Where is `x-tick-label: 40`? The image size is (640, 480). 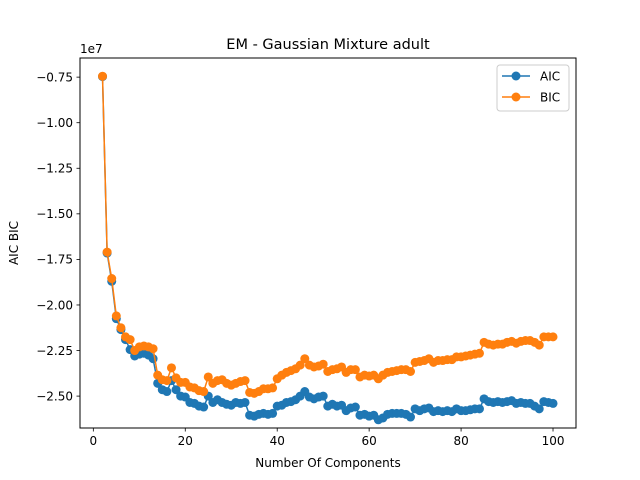 x-tick-label: 40 is located at coordinates (277, 441).